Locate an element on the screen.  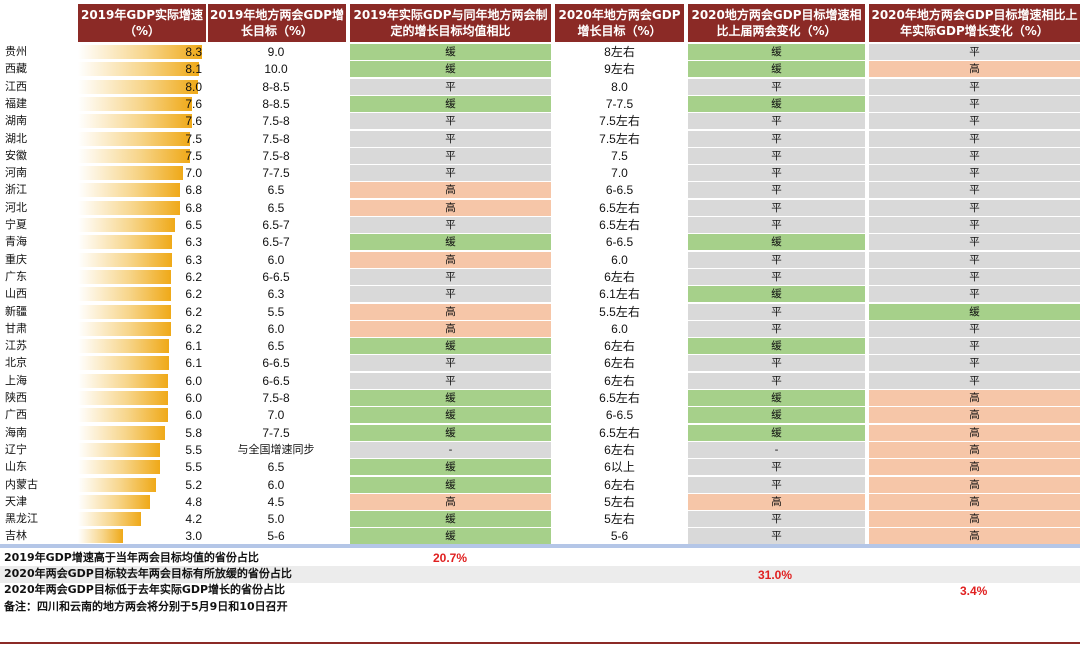
province-name: 江西 is located at coordinates (16, 86).